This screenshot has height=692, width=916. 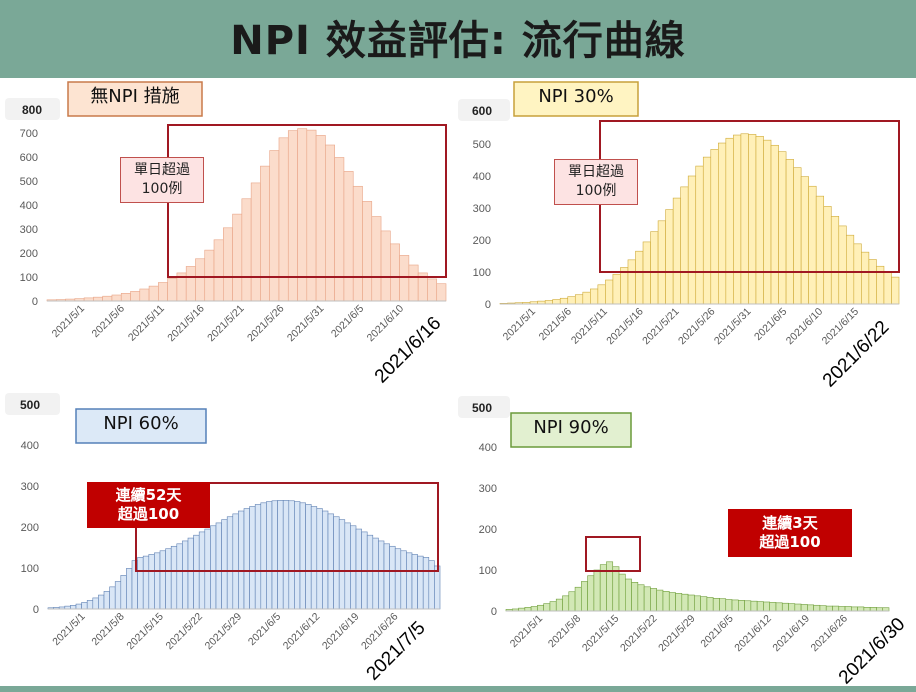 I want to click on page-title: NPI 效益評估: 流行曲線, so click(x=458, y=41).